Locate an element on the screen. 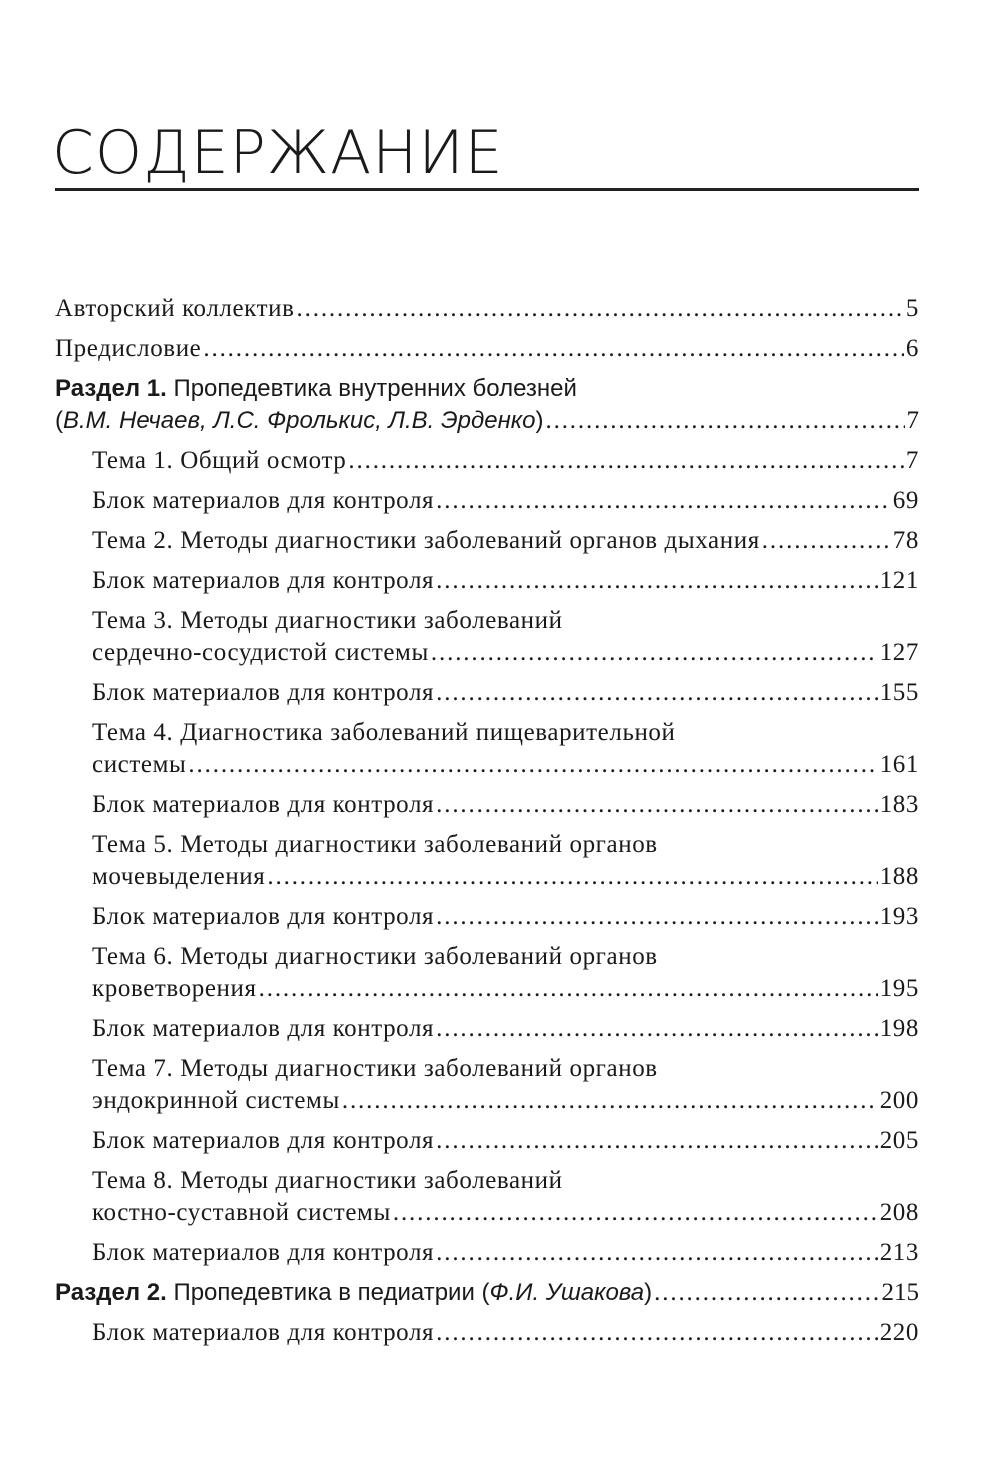 The image size is (1000, 1476). entry-line: сердечно-сосудистой системы 127 is located at coordinates (487, 653).